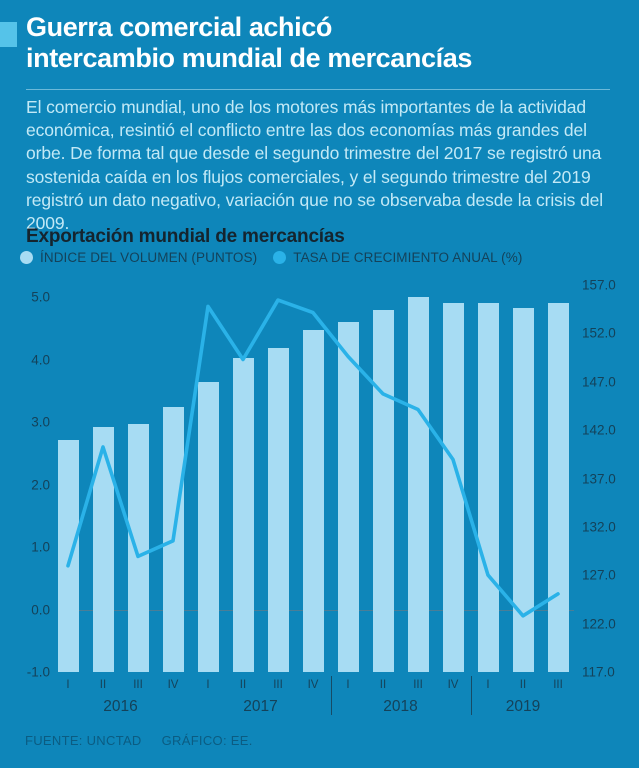 The width and height of the screenshot is (639, 768). What do you see at coordinates (83, 740) in the screenshot?
I see `source-label: FUENTE: UNCTAD` at bounding box center [83, 740].